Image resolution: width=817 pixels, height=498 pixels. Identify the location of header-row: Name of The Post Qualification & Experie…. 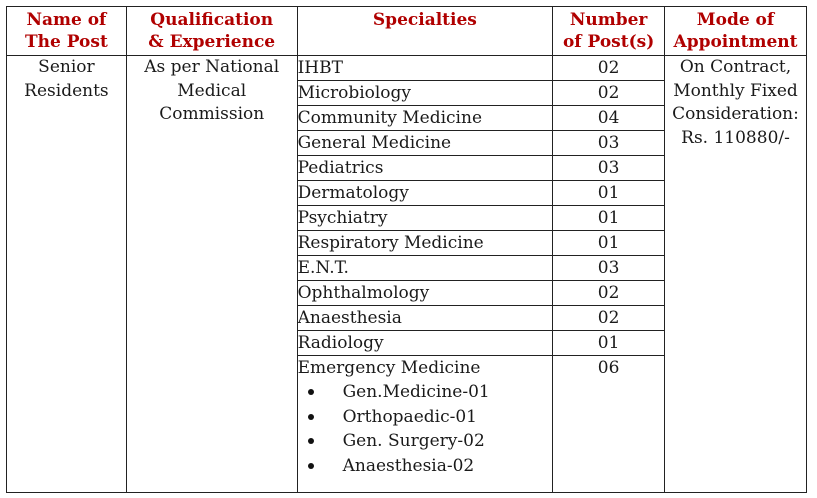
(406, 31).